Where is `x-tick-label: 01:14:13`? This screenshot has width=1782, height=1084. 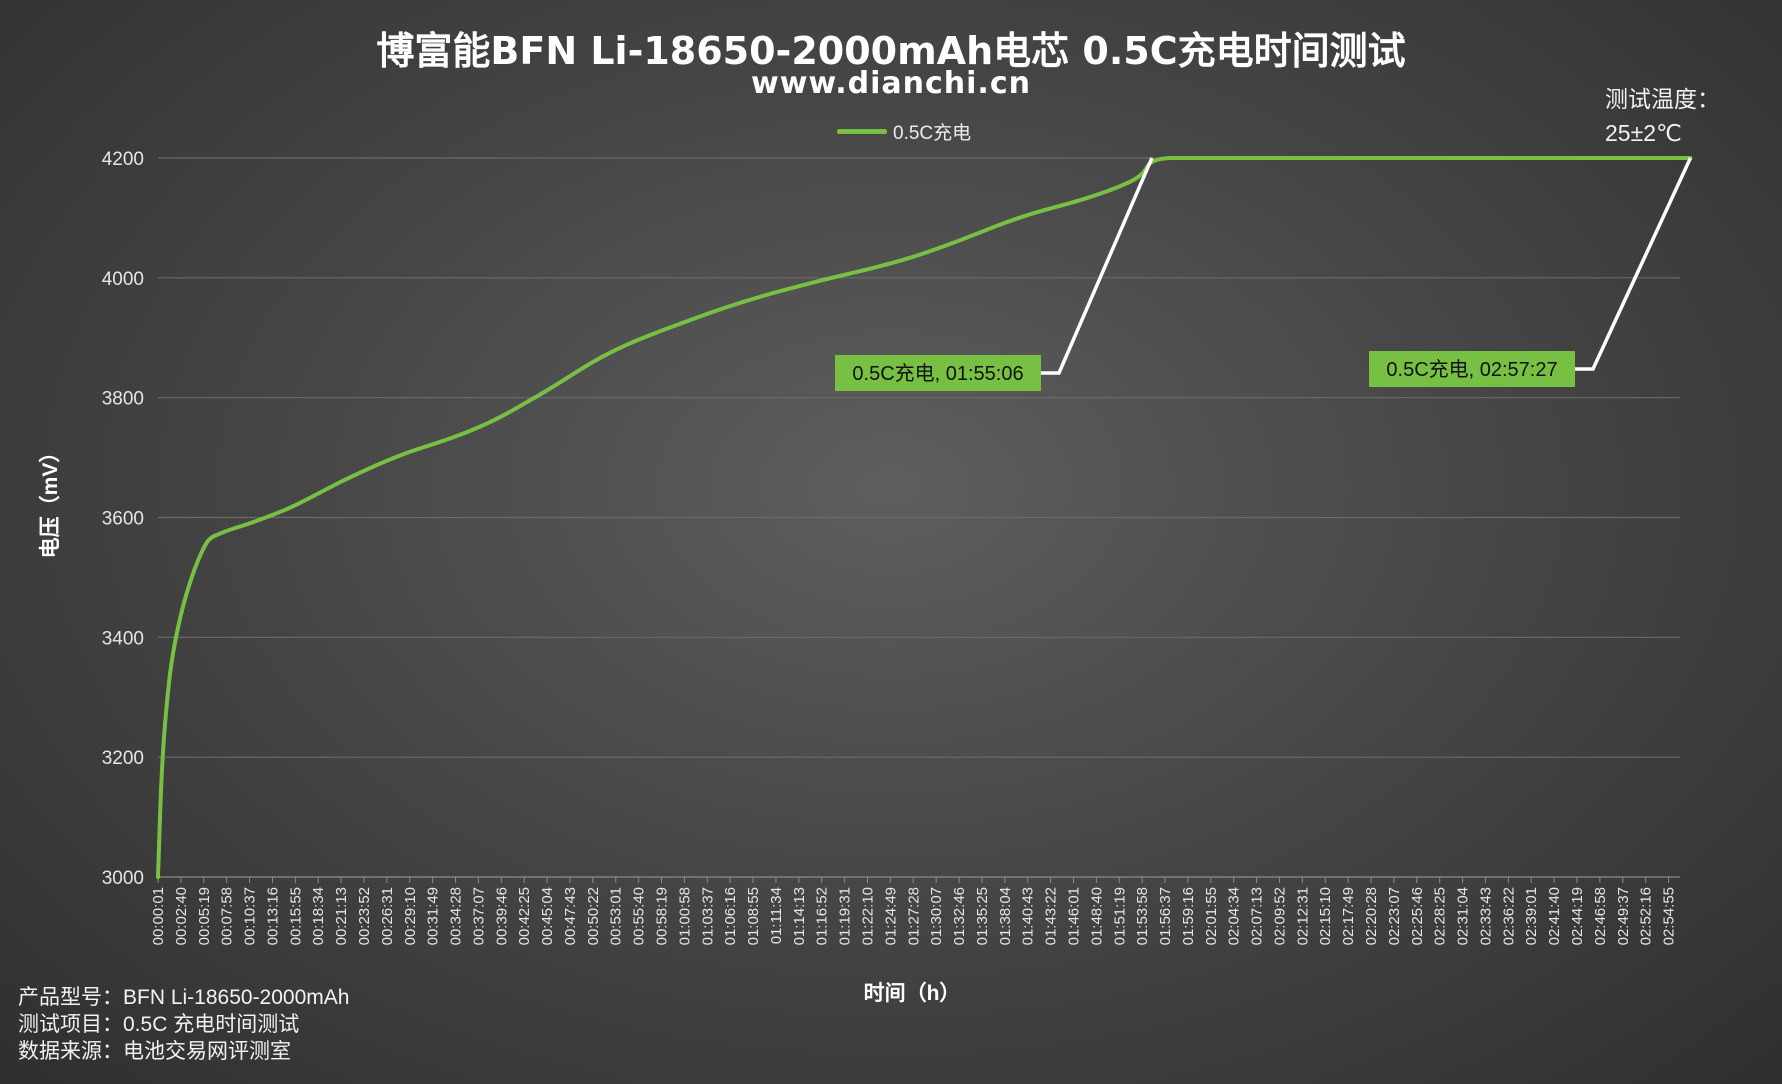
x-tick-label: 01:14:13 is located at coordinates (799, 916).